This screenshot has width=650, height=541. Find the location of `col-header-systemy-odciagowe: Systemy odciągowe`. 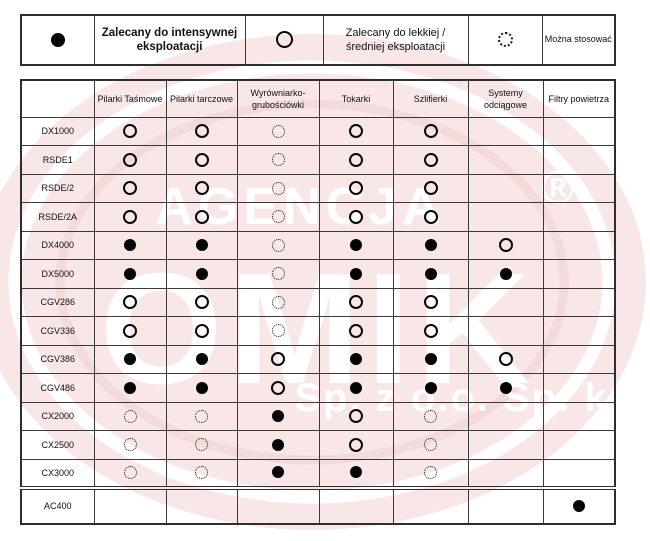

col-header-systemy-odciagowe: Systemy odciągowe is located at coordinates (505, 98).